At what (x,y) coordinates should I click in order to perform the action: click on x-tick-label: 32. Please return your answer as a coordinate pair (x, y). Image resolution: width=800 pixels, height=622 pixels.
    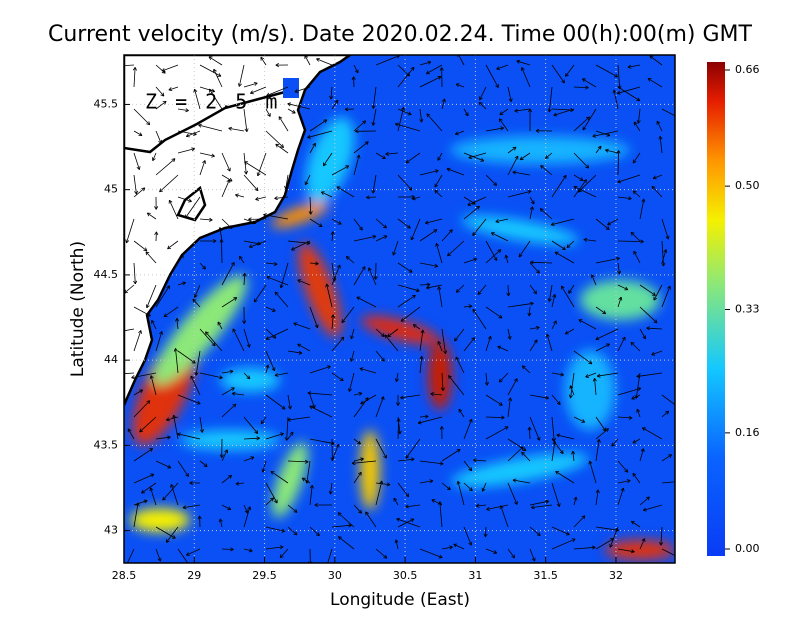
    Looking at the image, I should click on (616, 575).